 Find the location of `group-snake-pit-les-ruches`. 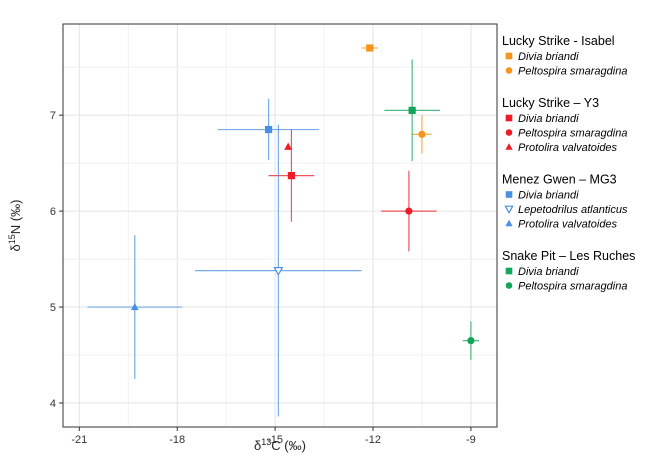

group-snake-pit-les-ruches is located at coordinates (431, 210).